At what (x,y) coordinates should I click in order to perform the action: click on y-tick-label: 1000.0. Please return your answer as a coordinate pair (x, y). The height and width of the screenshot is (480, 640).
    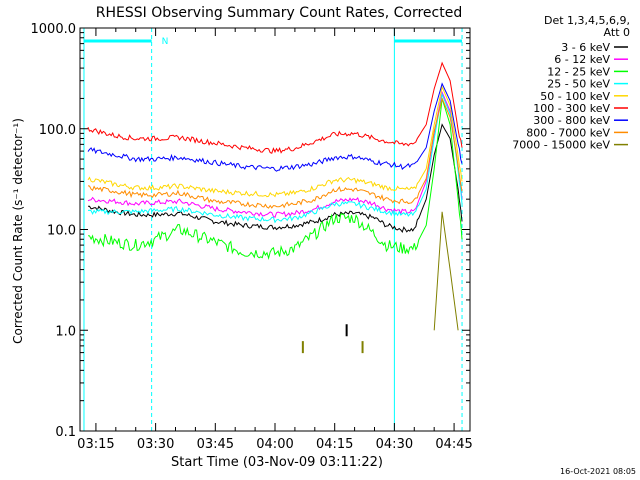
    Looking at the image, I should click on (54, 29).